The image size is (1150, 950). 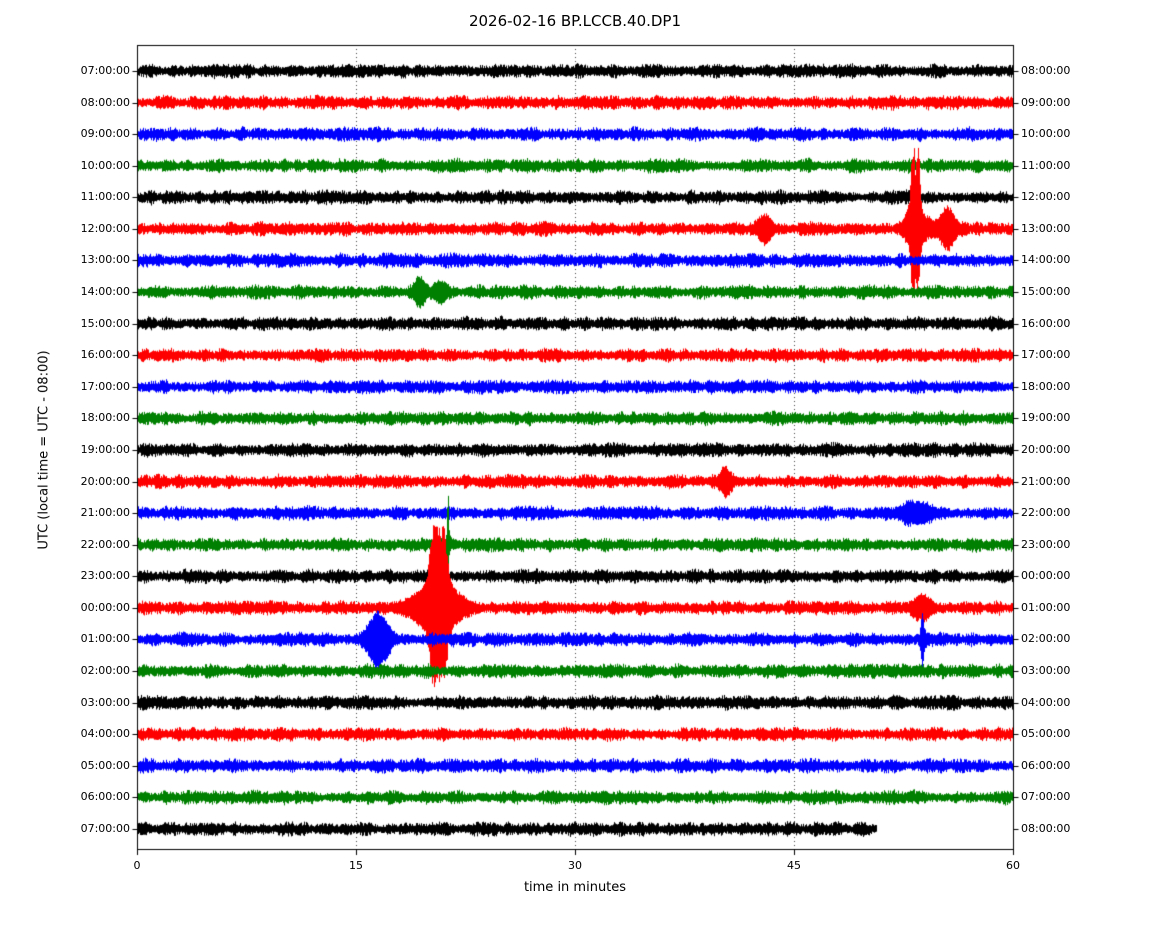 What do you see at coordinates (1046, 734) in the screenshot?
I see `local-end-time-label: 05:00:00` at bounding box center [1046, 734].